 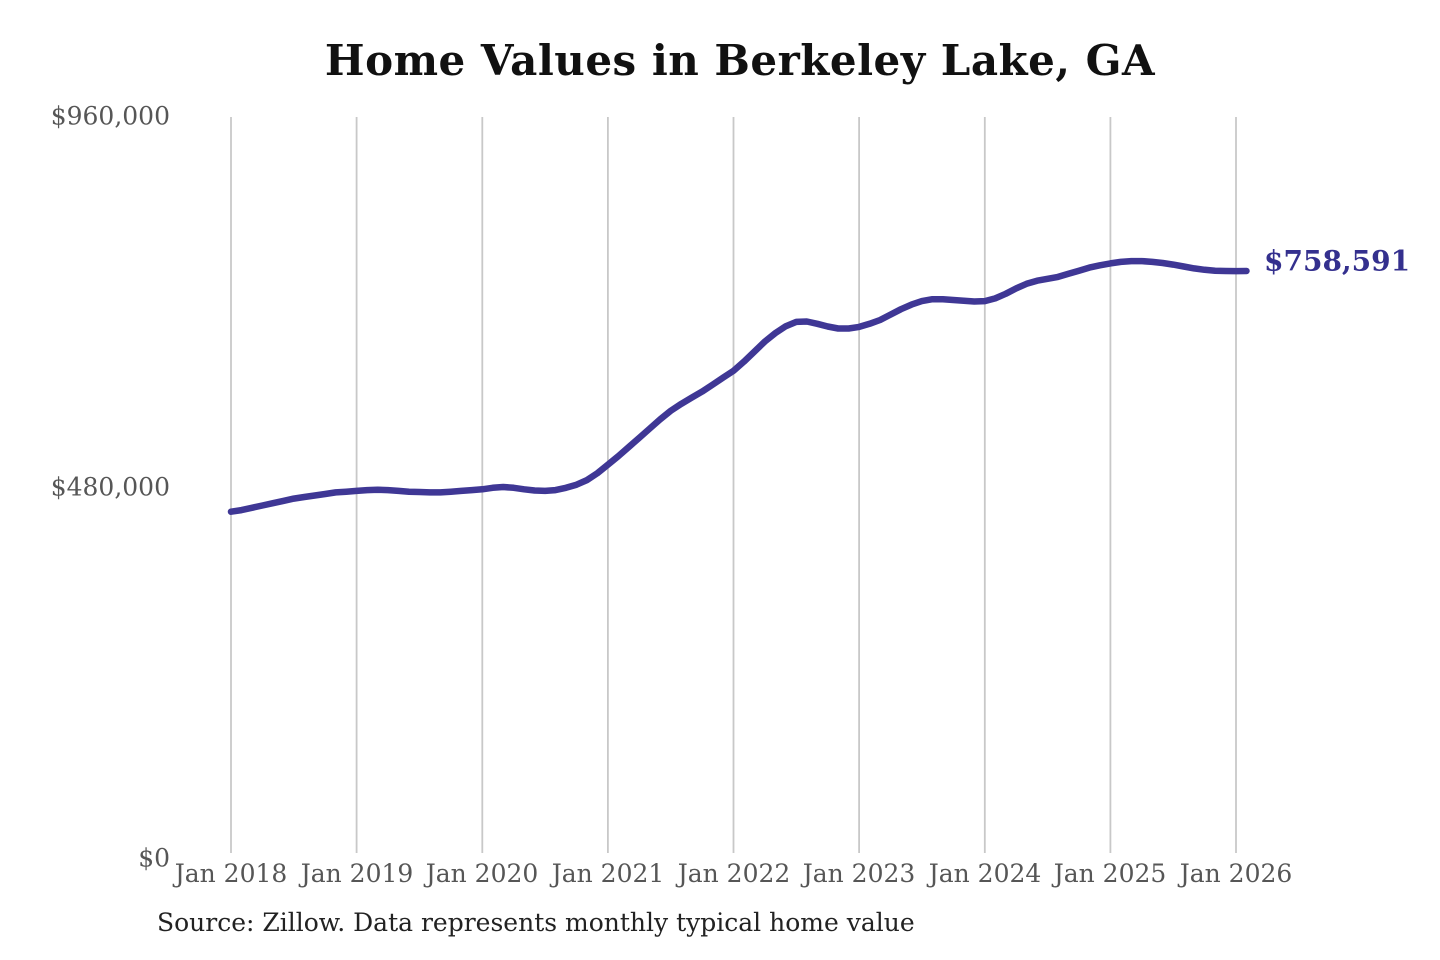 I want to click on end-value-label: $758,591, so click(x=1337, y=261).